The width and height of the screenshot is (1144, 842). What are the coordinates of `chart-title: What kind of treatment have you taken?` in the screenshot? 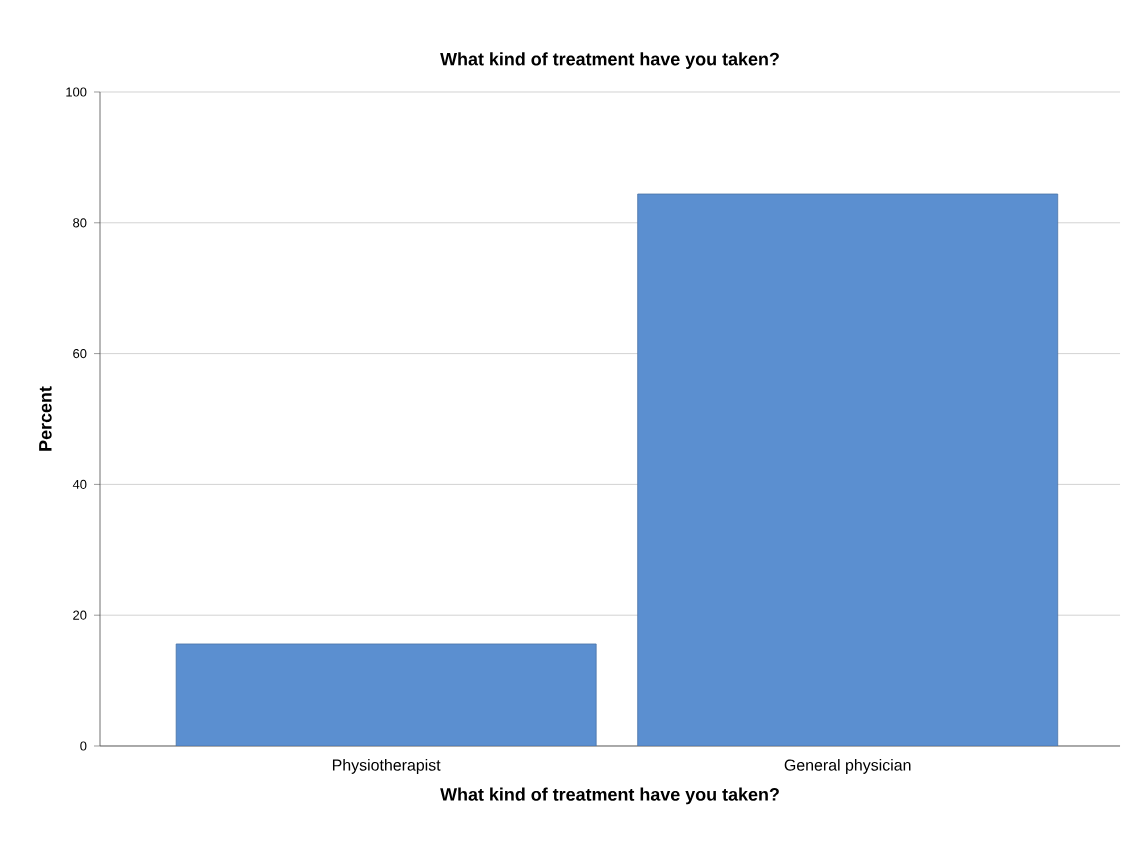 It's located at (609, 60).